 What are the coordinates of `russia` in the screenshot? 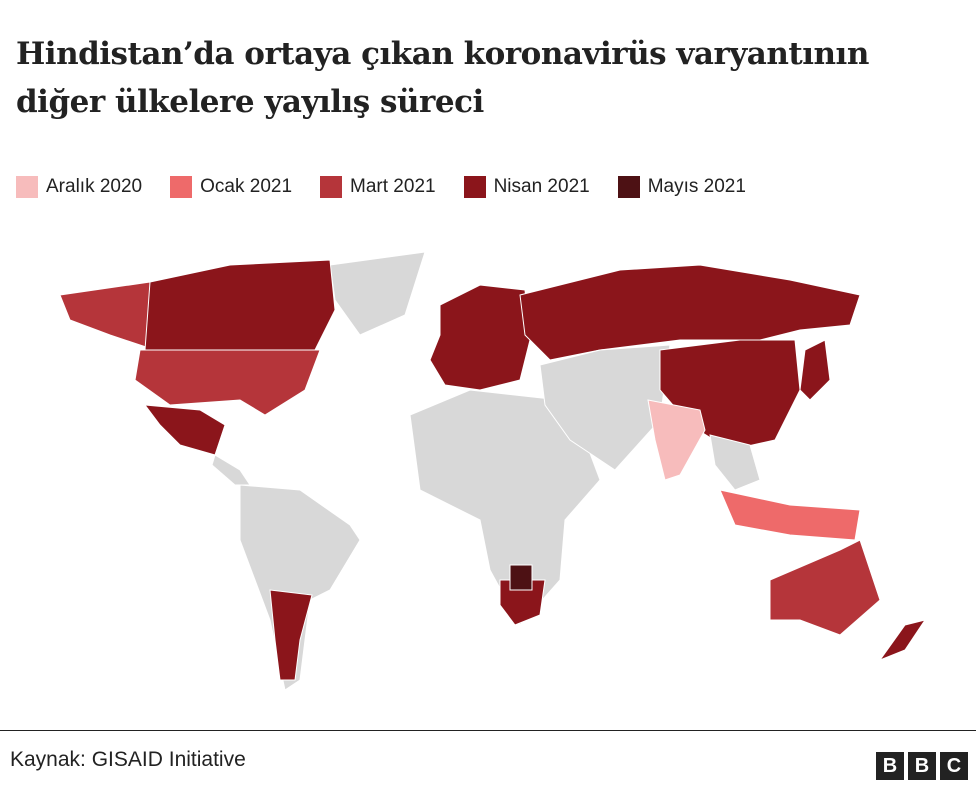 It's located at (690, 312).